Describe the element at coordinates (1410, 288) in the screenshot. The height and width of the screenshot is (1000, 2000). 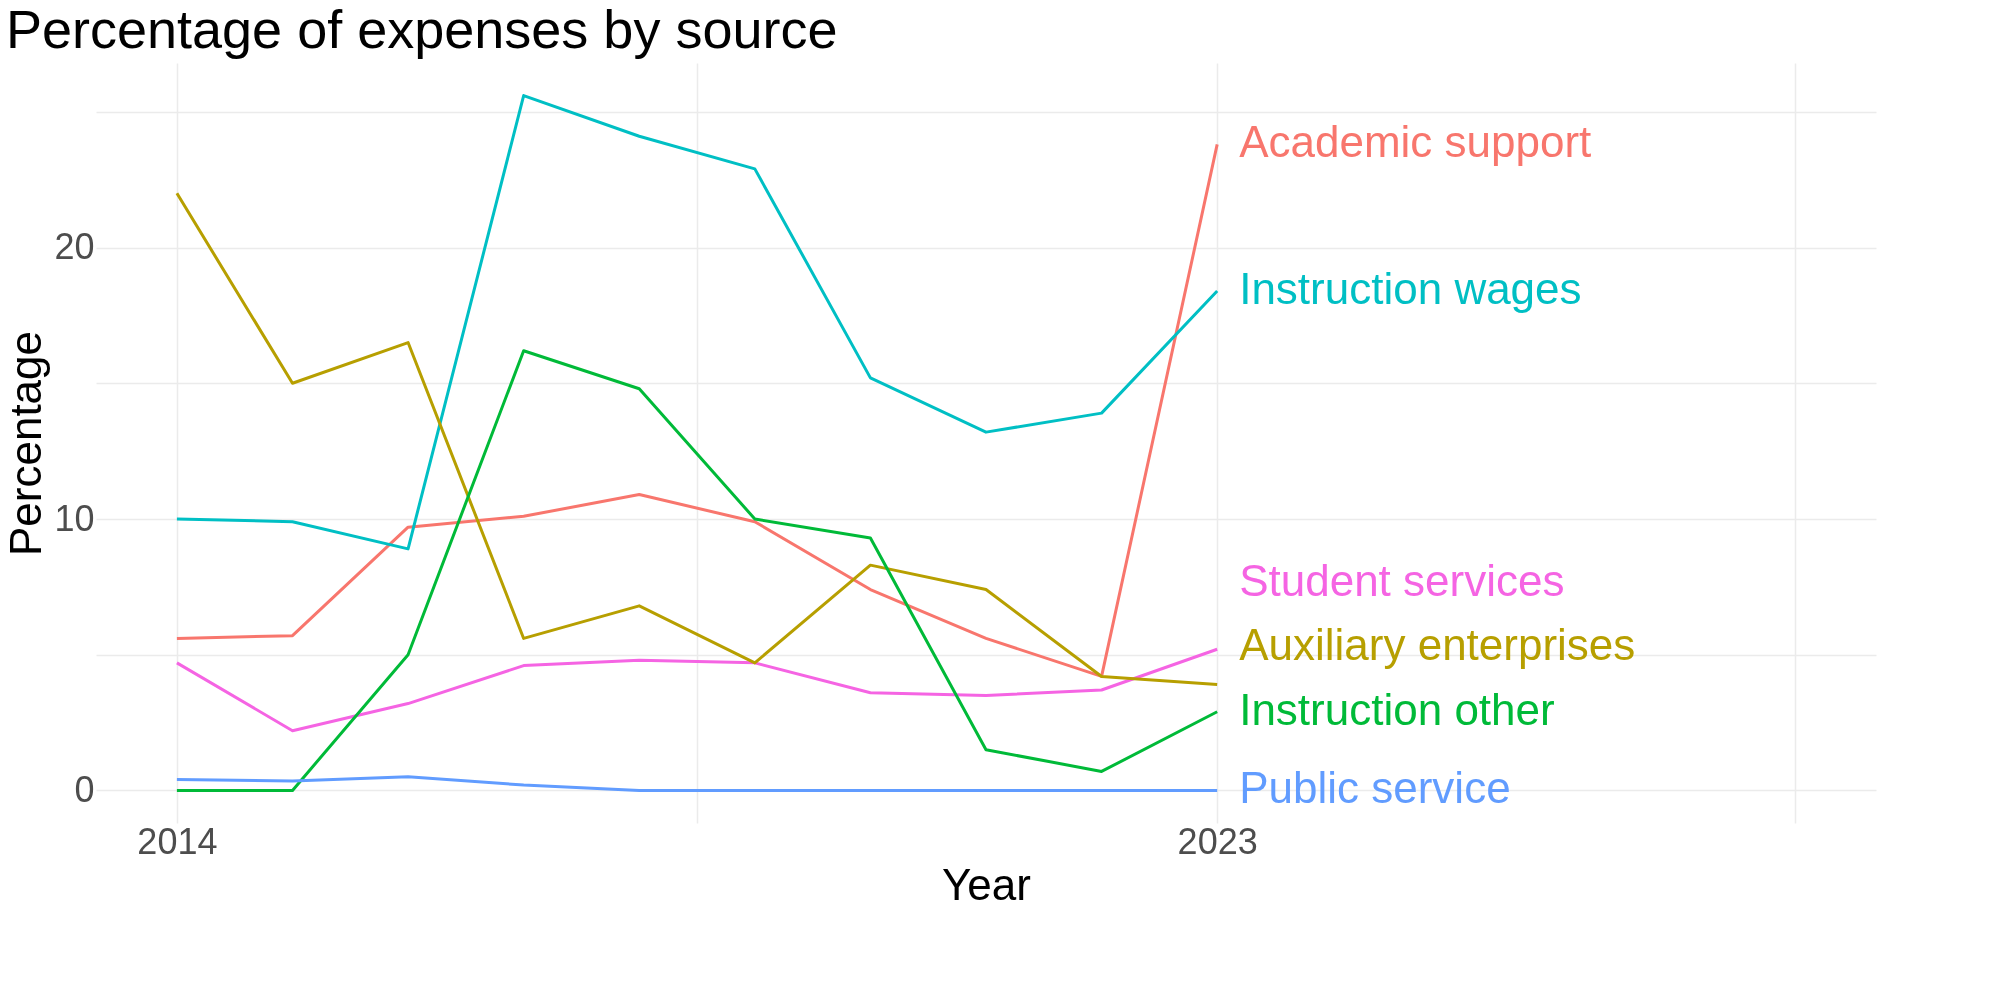
I see `series-label: Instruction wages` at that location.